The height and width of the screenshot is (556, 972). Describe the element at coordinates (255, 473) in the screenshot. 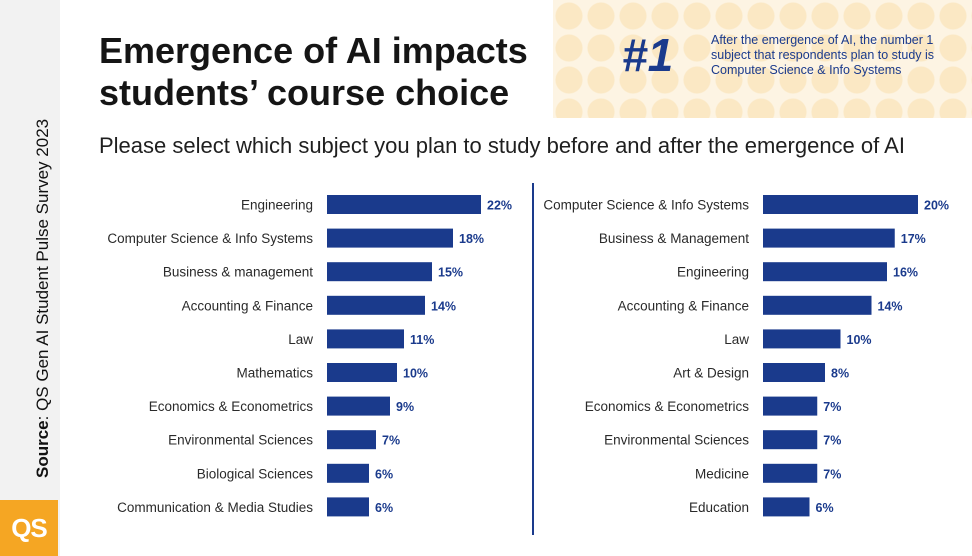

I see `before-category-label: Biological Sciences` at that location.